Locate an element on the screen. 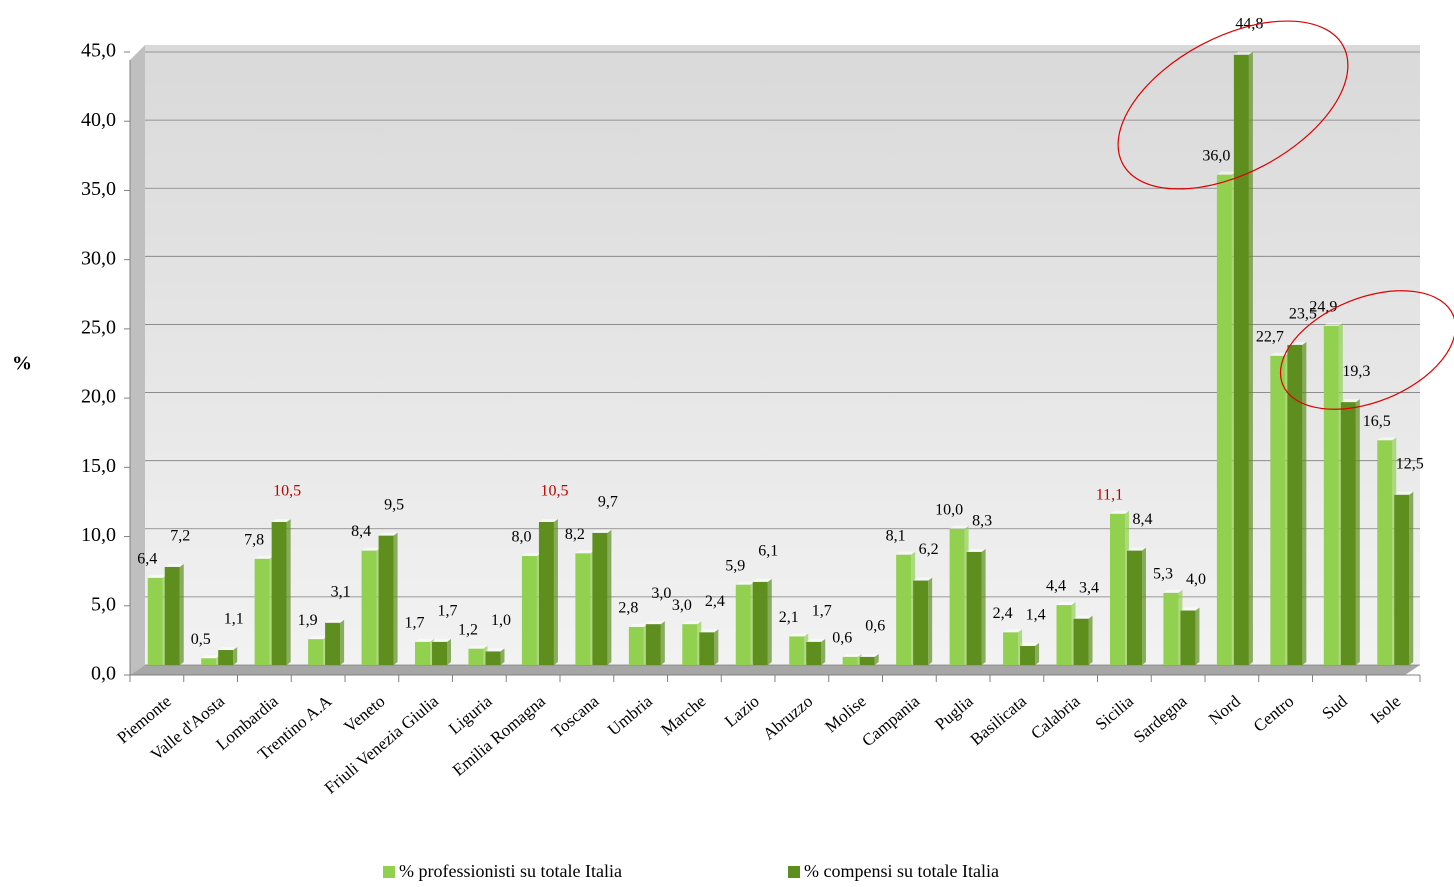  x-tick-label: Toscana is located at coordinates (575, 716).